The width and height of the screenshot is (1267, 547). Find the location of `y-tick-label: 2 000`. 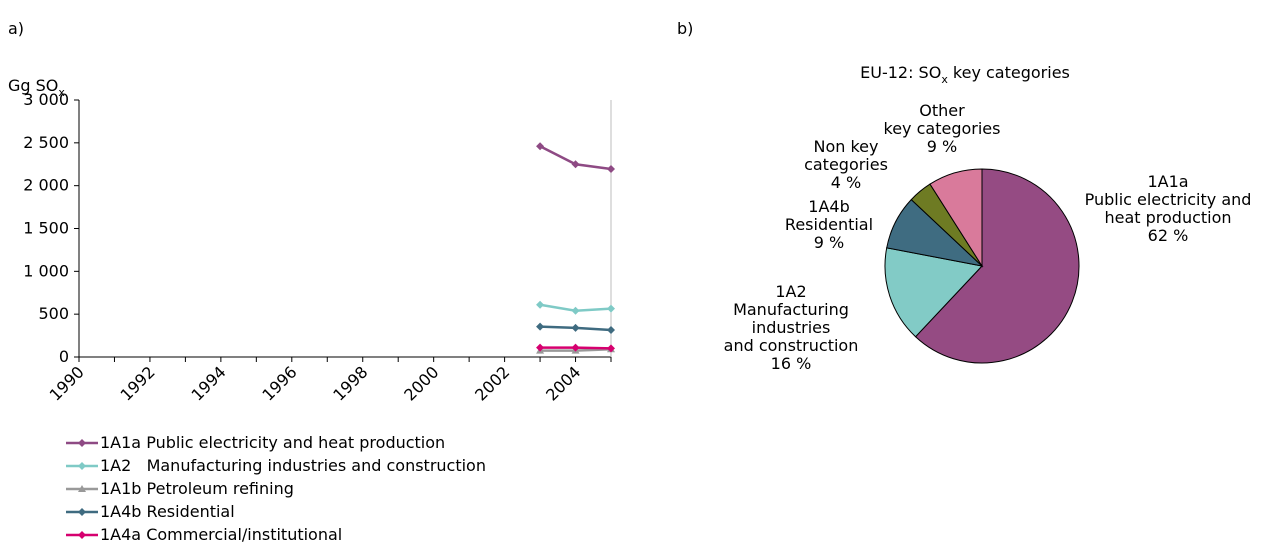

y-tick-label: 2 000 is located at coordinates (46, 185).